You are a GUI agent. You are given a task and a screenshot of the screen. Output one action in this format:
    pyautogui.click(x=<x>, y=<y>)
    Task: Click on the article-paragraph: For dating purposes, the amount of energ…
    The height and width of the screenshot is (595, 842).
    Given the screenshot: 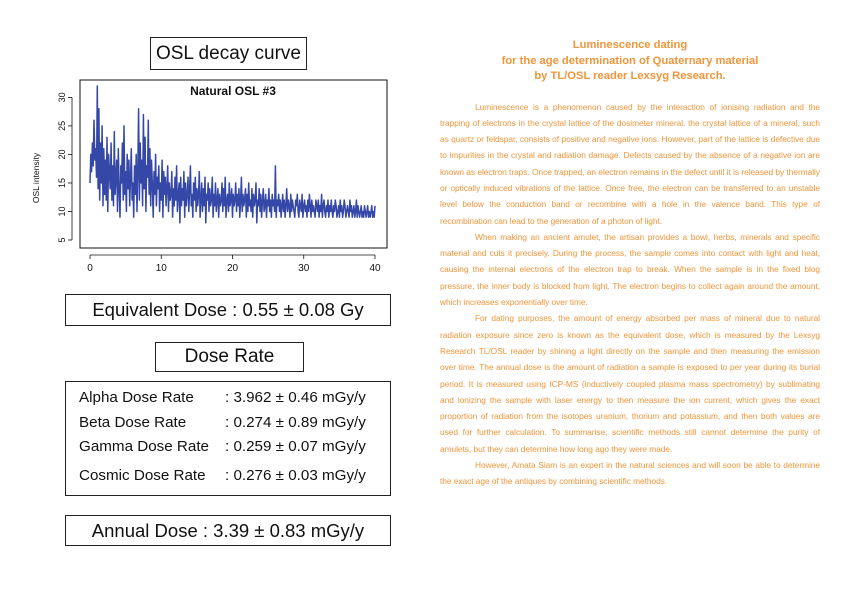 What is the action you would take?
    pyautogui.click(x=630, y=383)
    